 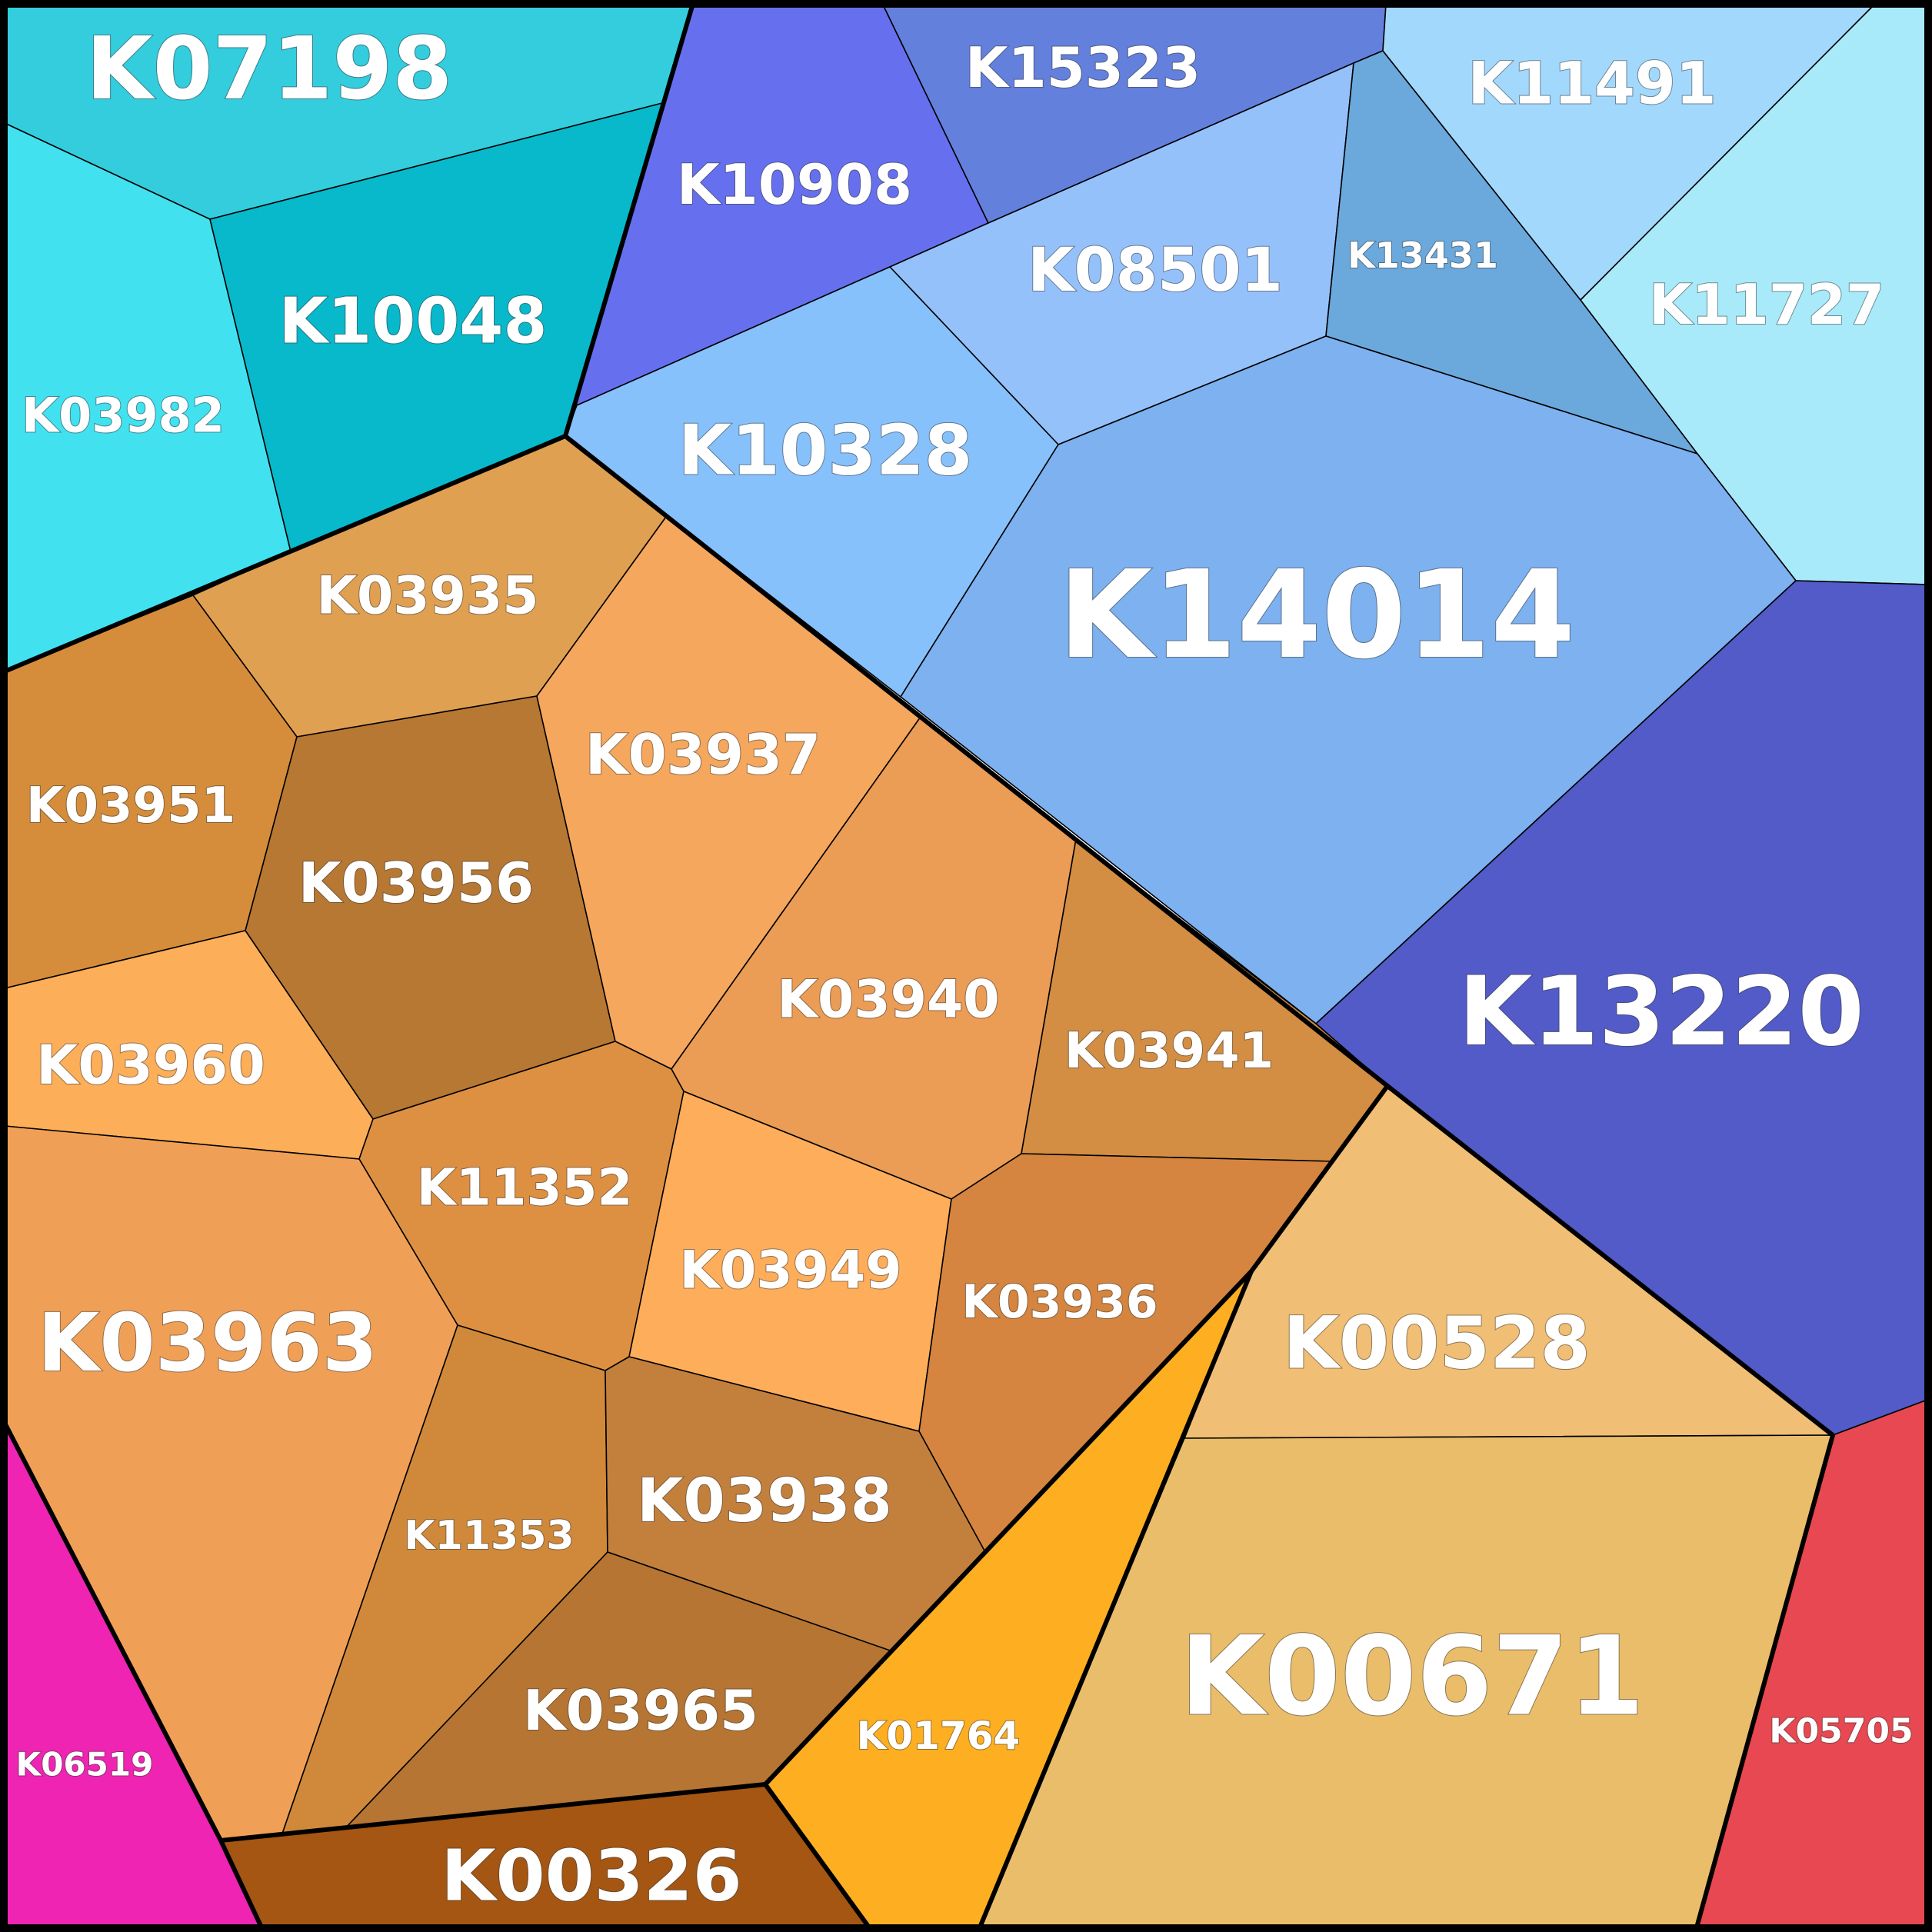 I want to click on cell-label-k07198: K07198, so click(x=269, y=69).